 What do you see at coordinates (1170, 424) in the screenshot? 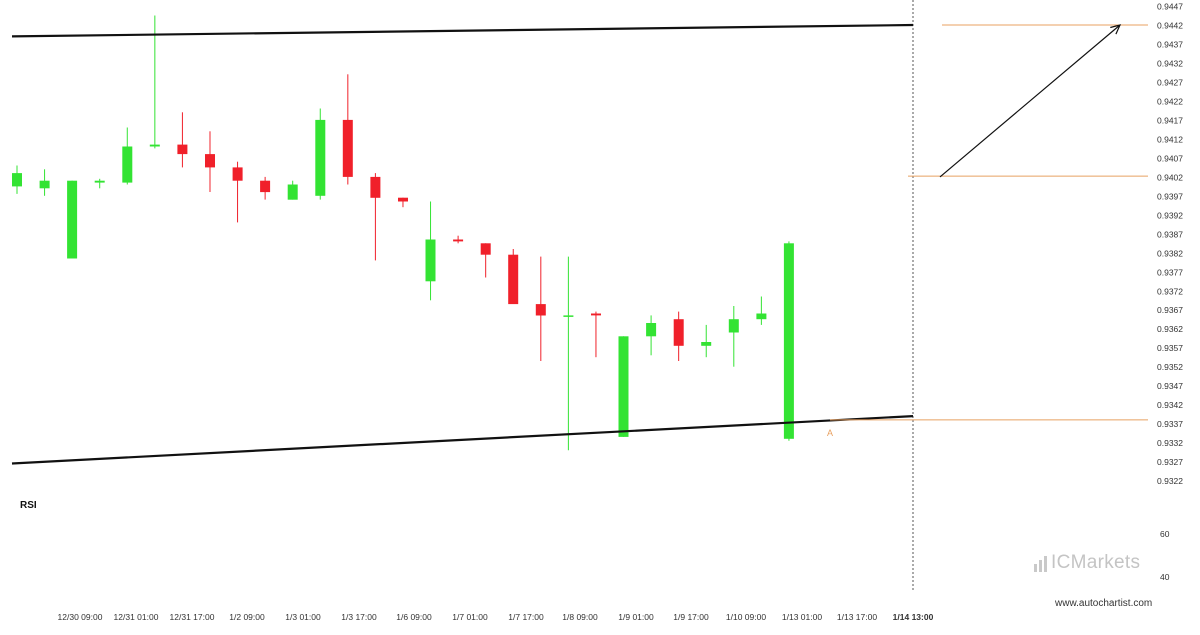
I see `y-tick-label: 0.9337` at bounding box center [1170, 424].